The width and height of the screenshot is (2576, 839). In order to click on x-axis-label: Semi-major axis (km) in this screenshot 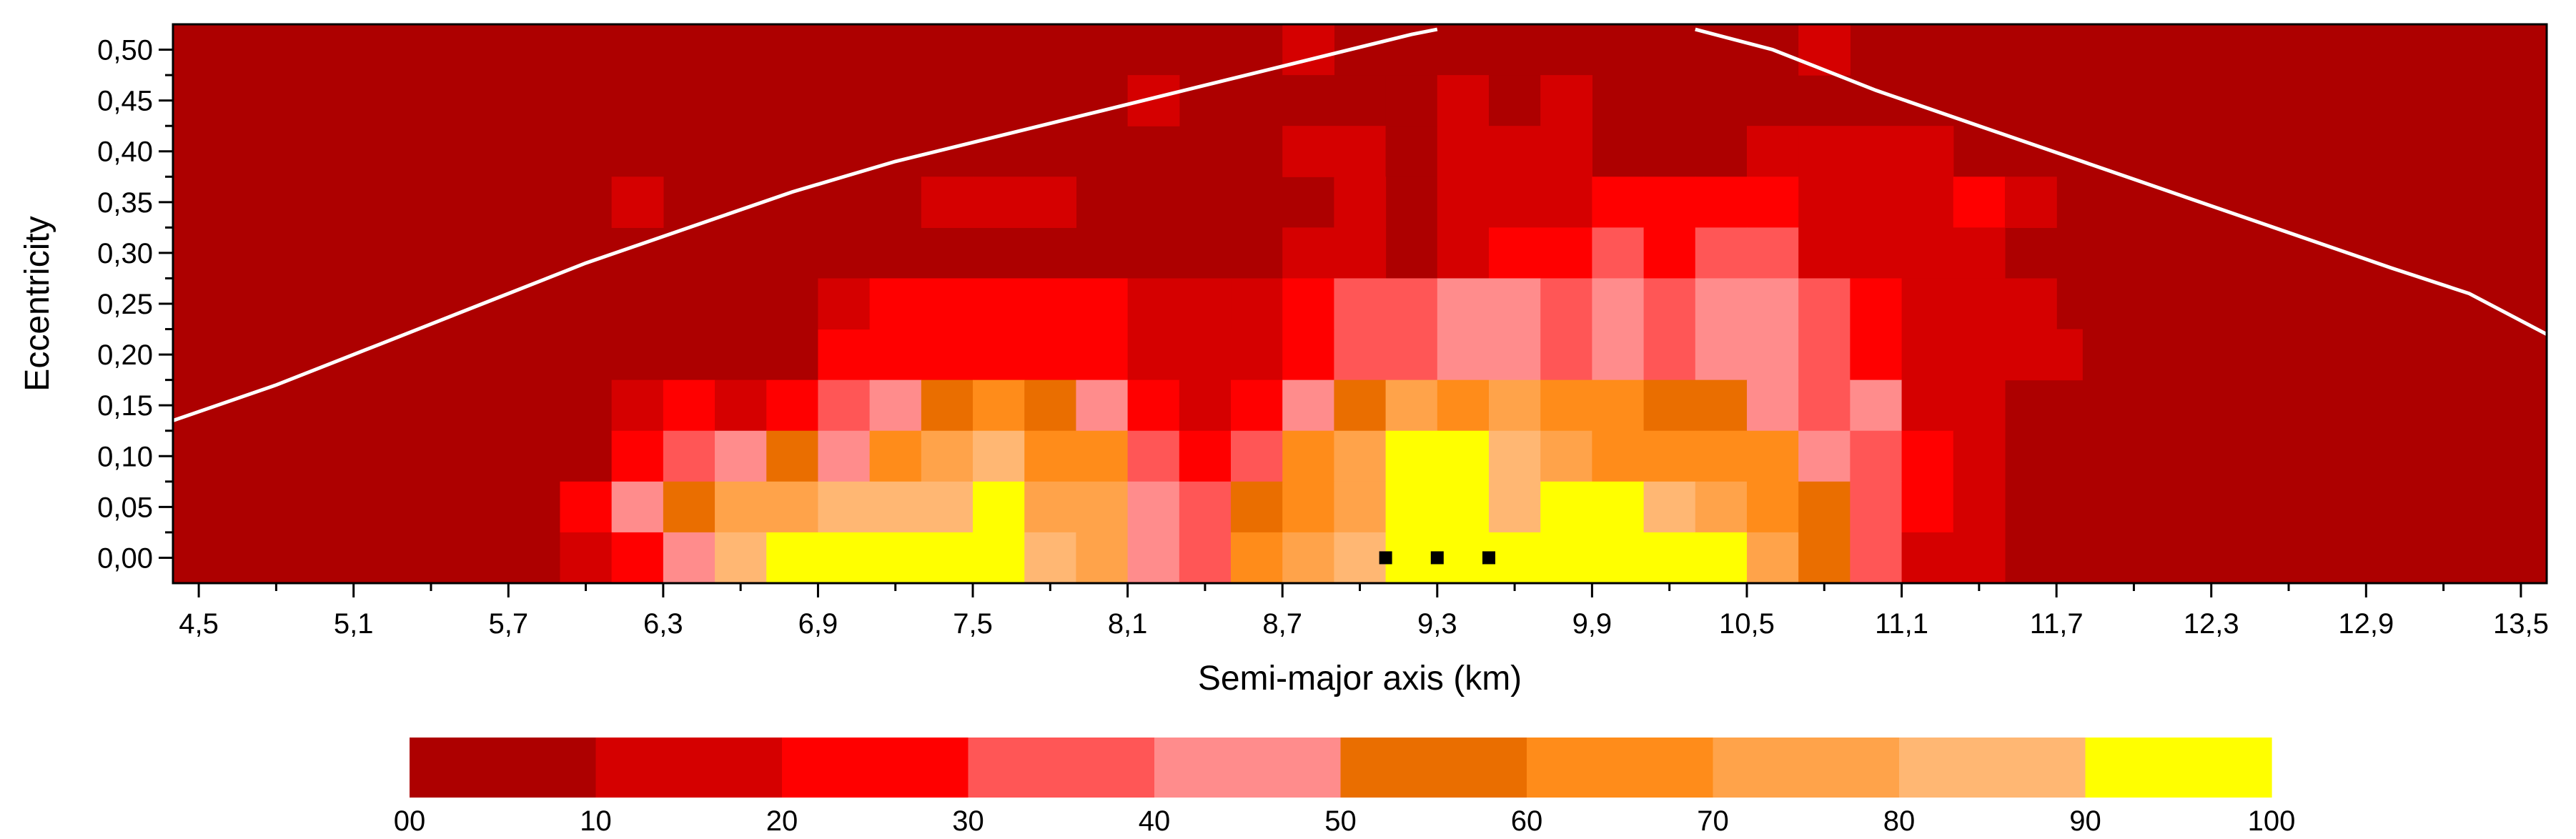, I will do `click(1360, 678)`.